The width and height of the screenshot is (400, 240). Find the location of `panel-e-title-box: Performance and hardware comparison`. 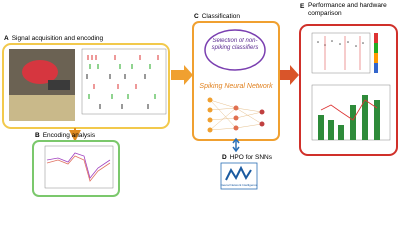

panel-e-title-box: Performance and hardware comparison is located at coordinates (347, 9).